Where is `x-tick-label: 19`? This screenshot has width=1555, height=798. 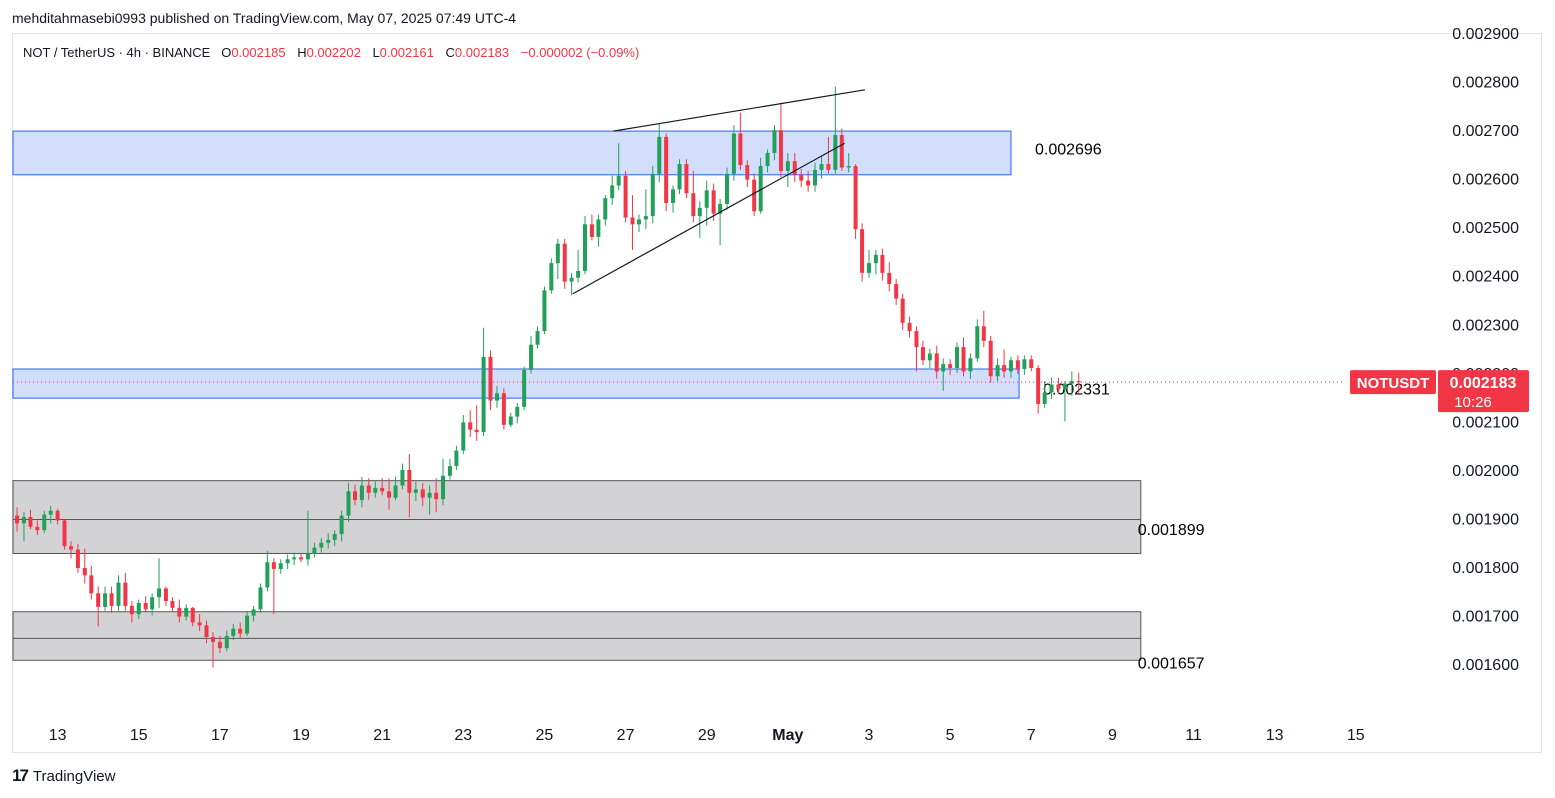 x-tick-label: 19 is located at coordinates (301, 735).